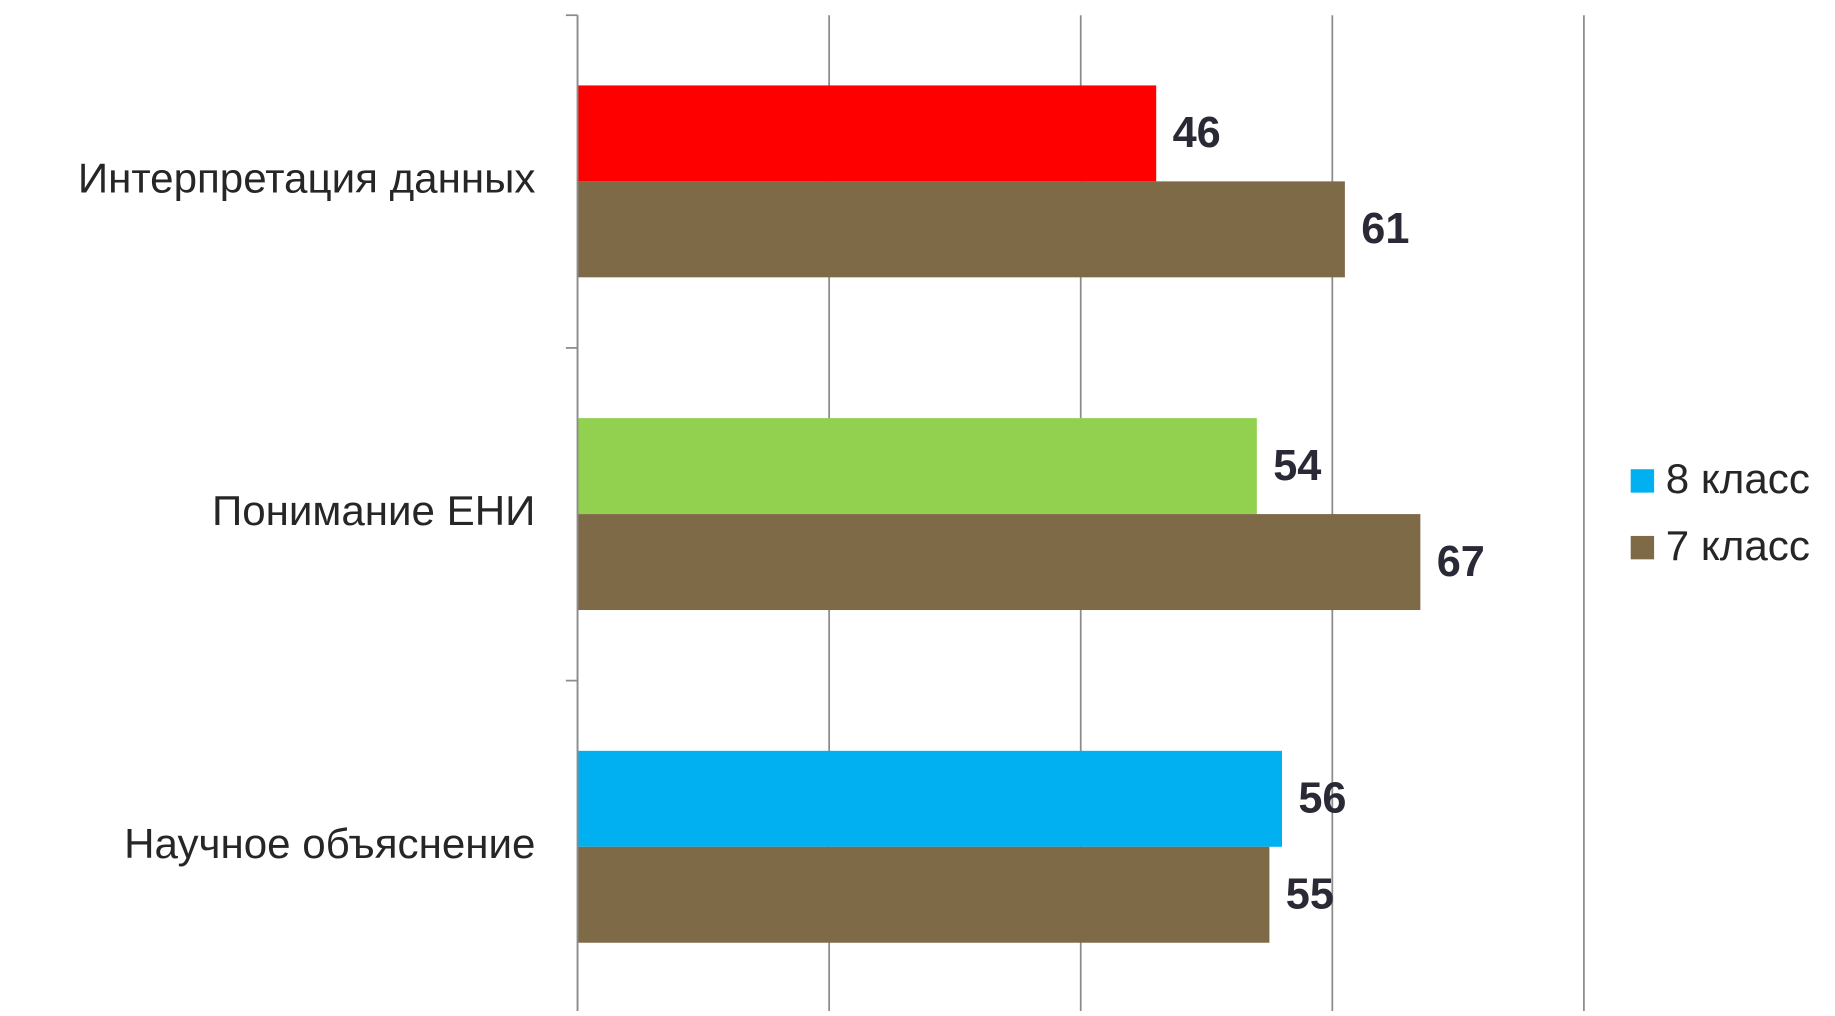 Image resolution: width=1835 pixels, height=1016 pixels. I want to click on value-label: 67, so click(1461, 562).